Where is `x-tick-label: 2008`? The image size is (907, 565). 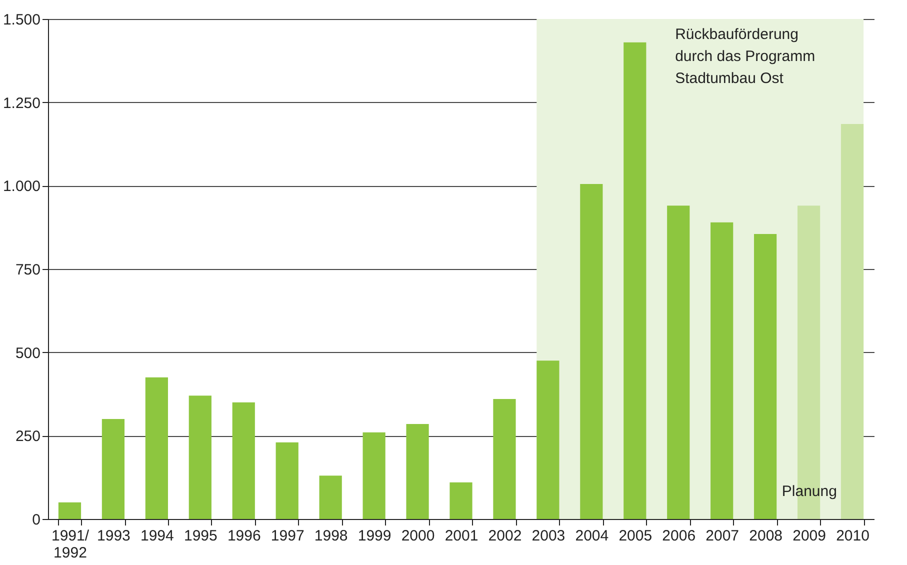
x-tick-label: 2008 is located at coordinates (766, 536).